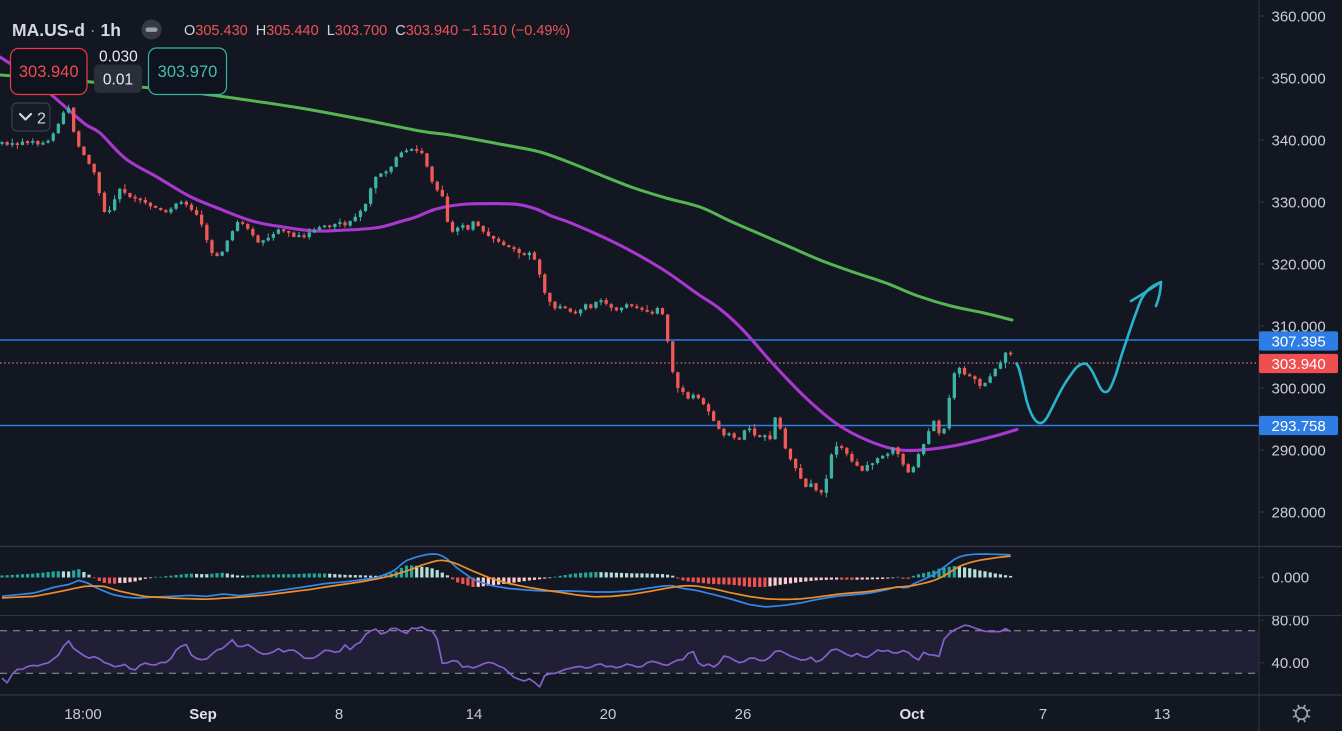 This screenshot has height=731, width=1342. I want to click on svg-text: 2, so click(41, 119).